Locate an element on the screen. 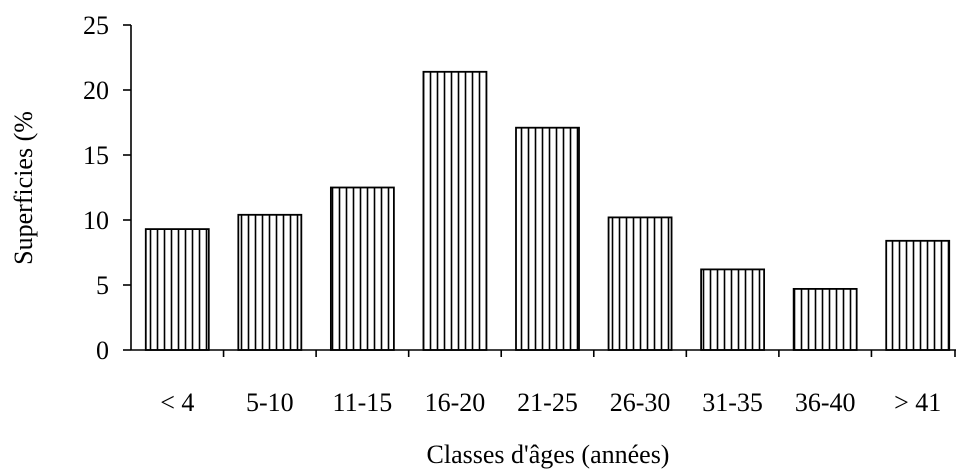 This screenshot has width=956, height=470. x-tick-label: 5-10 is located at coordinates (270, 402).